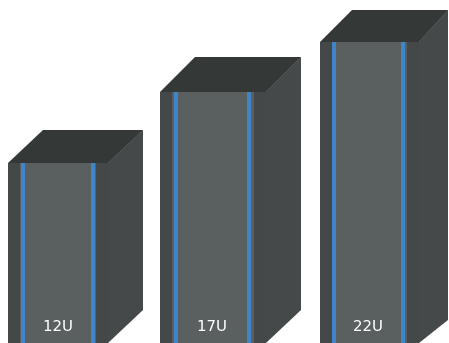 The height and width of the screenshot is (343, 449). I want to click on rack-17u-right-rail, so click(249, 217).